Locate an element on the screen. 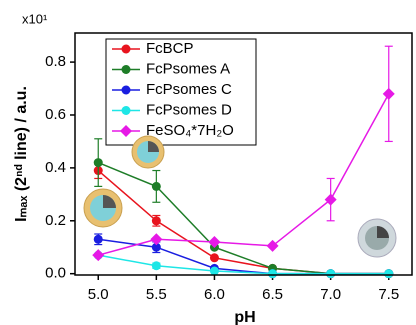 This screenshot has width=416, height=325. legend-label: FcBCP is located at coordinates (170, 48).